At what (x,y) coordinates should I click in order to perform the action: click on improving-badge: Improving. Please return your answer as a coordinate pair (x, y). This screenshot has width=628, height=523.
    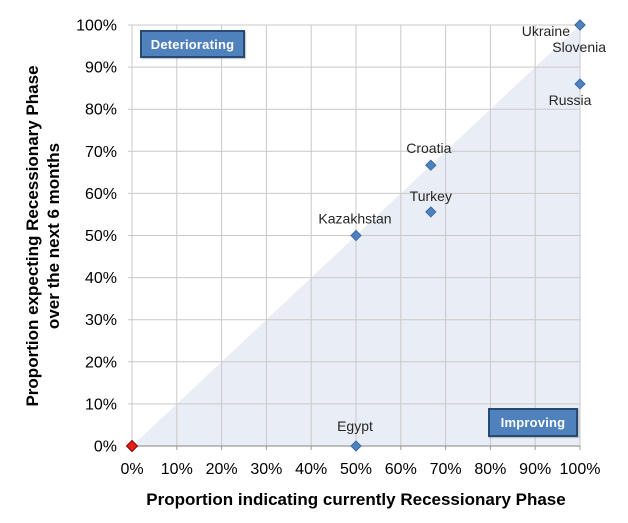
    Looking at the image, I should click on (533, 422).